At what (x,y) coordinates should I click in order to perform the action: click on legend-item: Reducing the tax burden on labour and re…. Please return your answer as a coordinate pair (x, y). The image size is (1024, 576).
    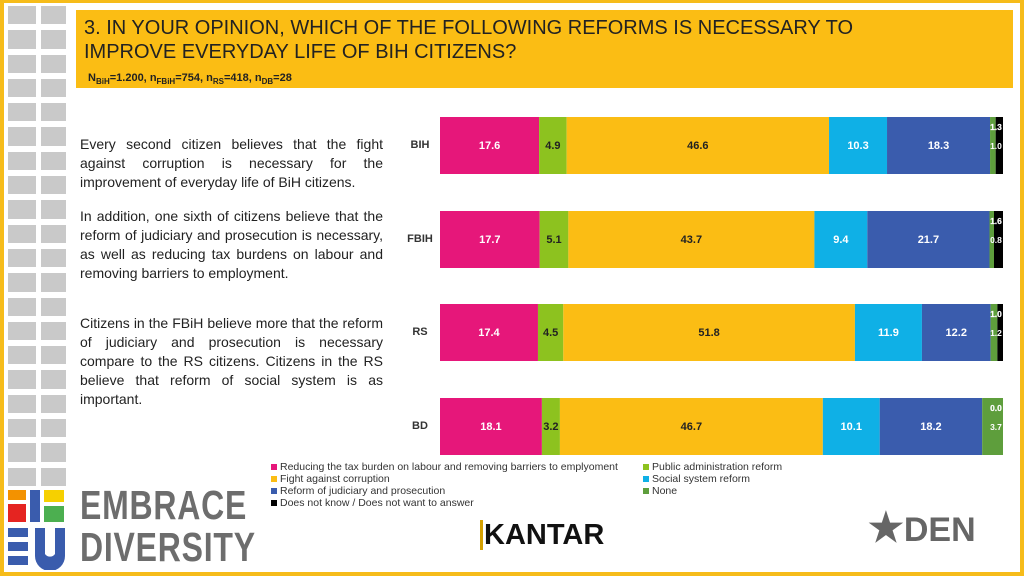
    Looking at the image, I should click on (444, 467).